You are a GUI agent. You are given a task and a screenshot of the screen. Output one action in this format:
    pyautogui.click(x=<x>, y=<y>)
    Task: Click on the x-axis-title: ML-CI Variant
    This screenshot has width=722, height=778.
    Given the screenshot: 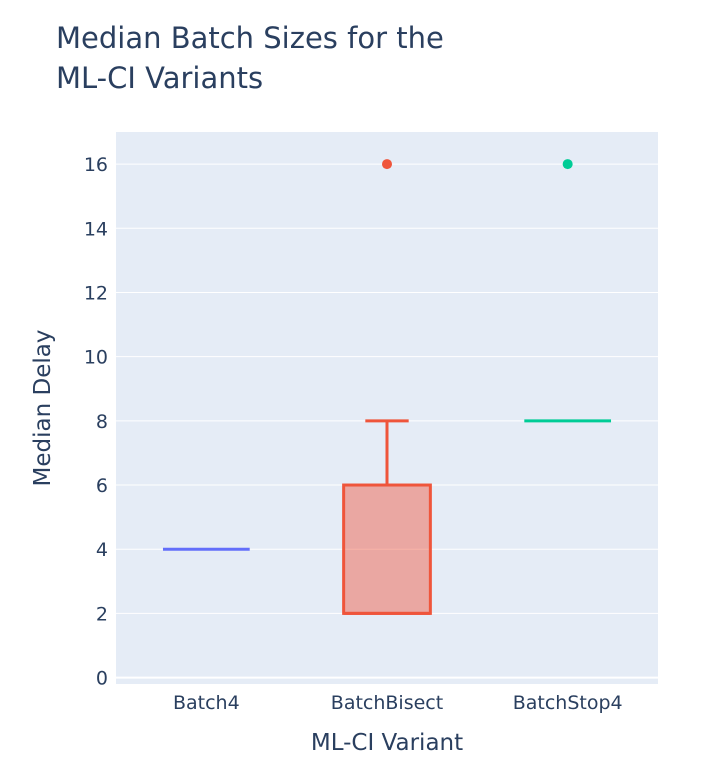 What is the action you would take?
    pyautogui.click(x=387, y=743)
    